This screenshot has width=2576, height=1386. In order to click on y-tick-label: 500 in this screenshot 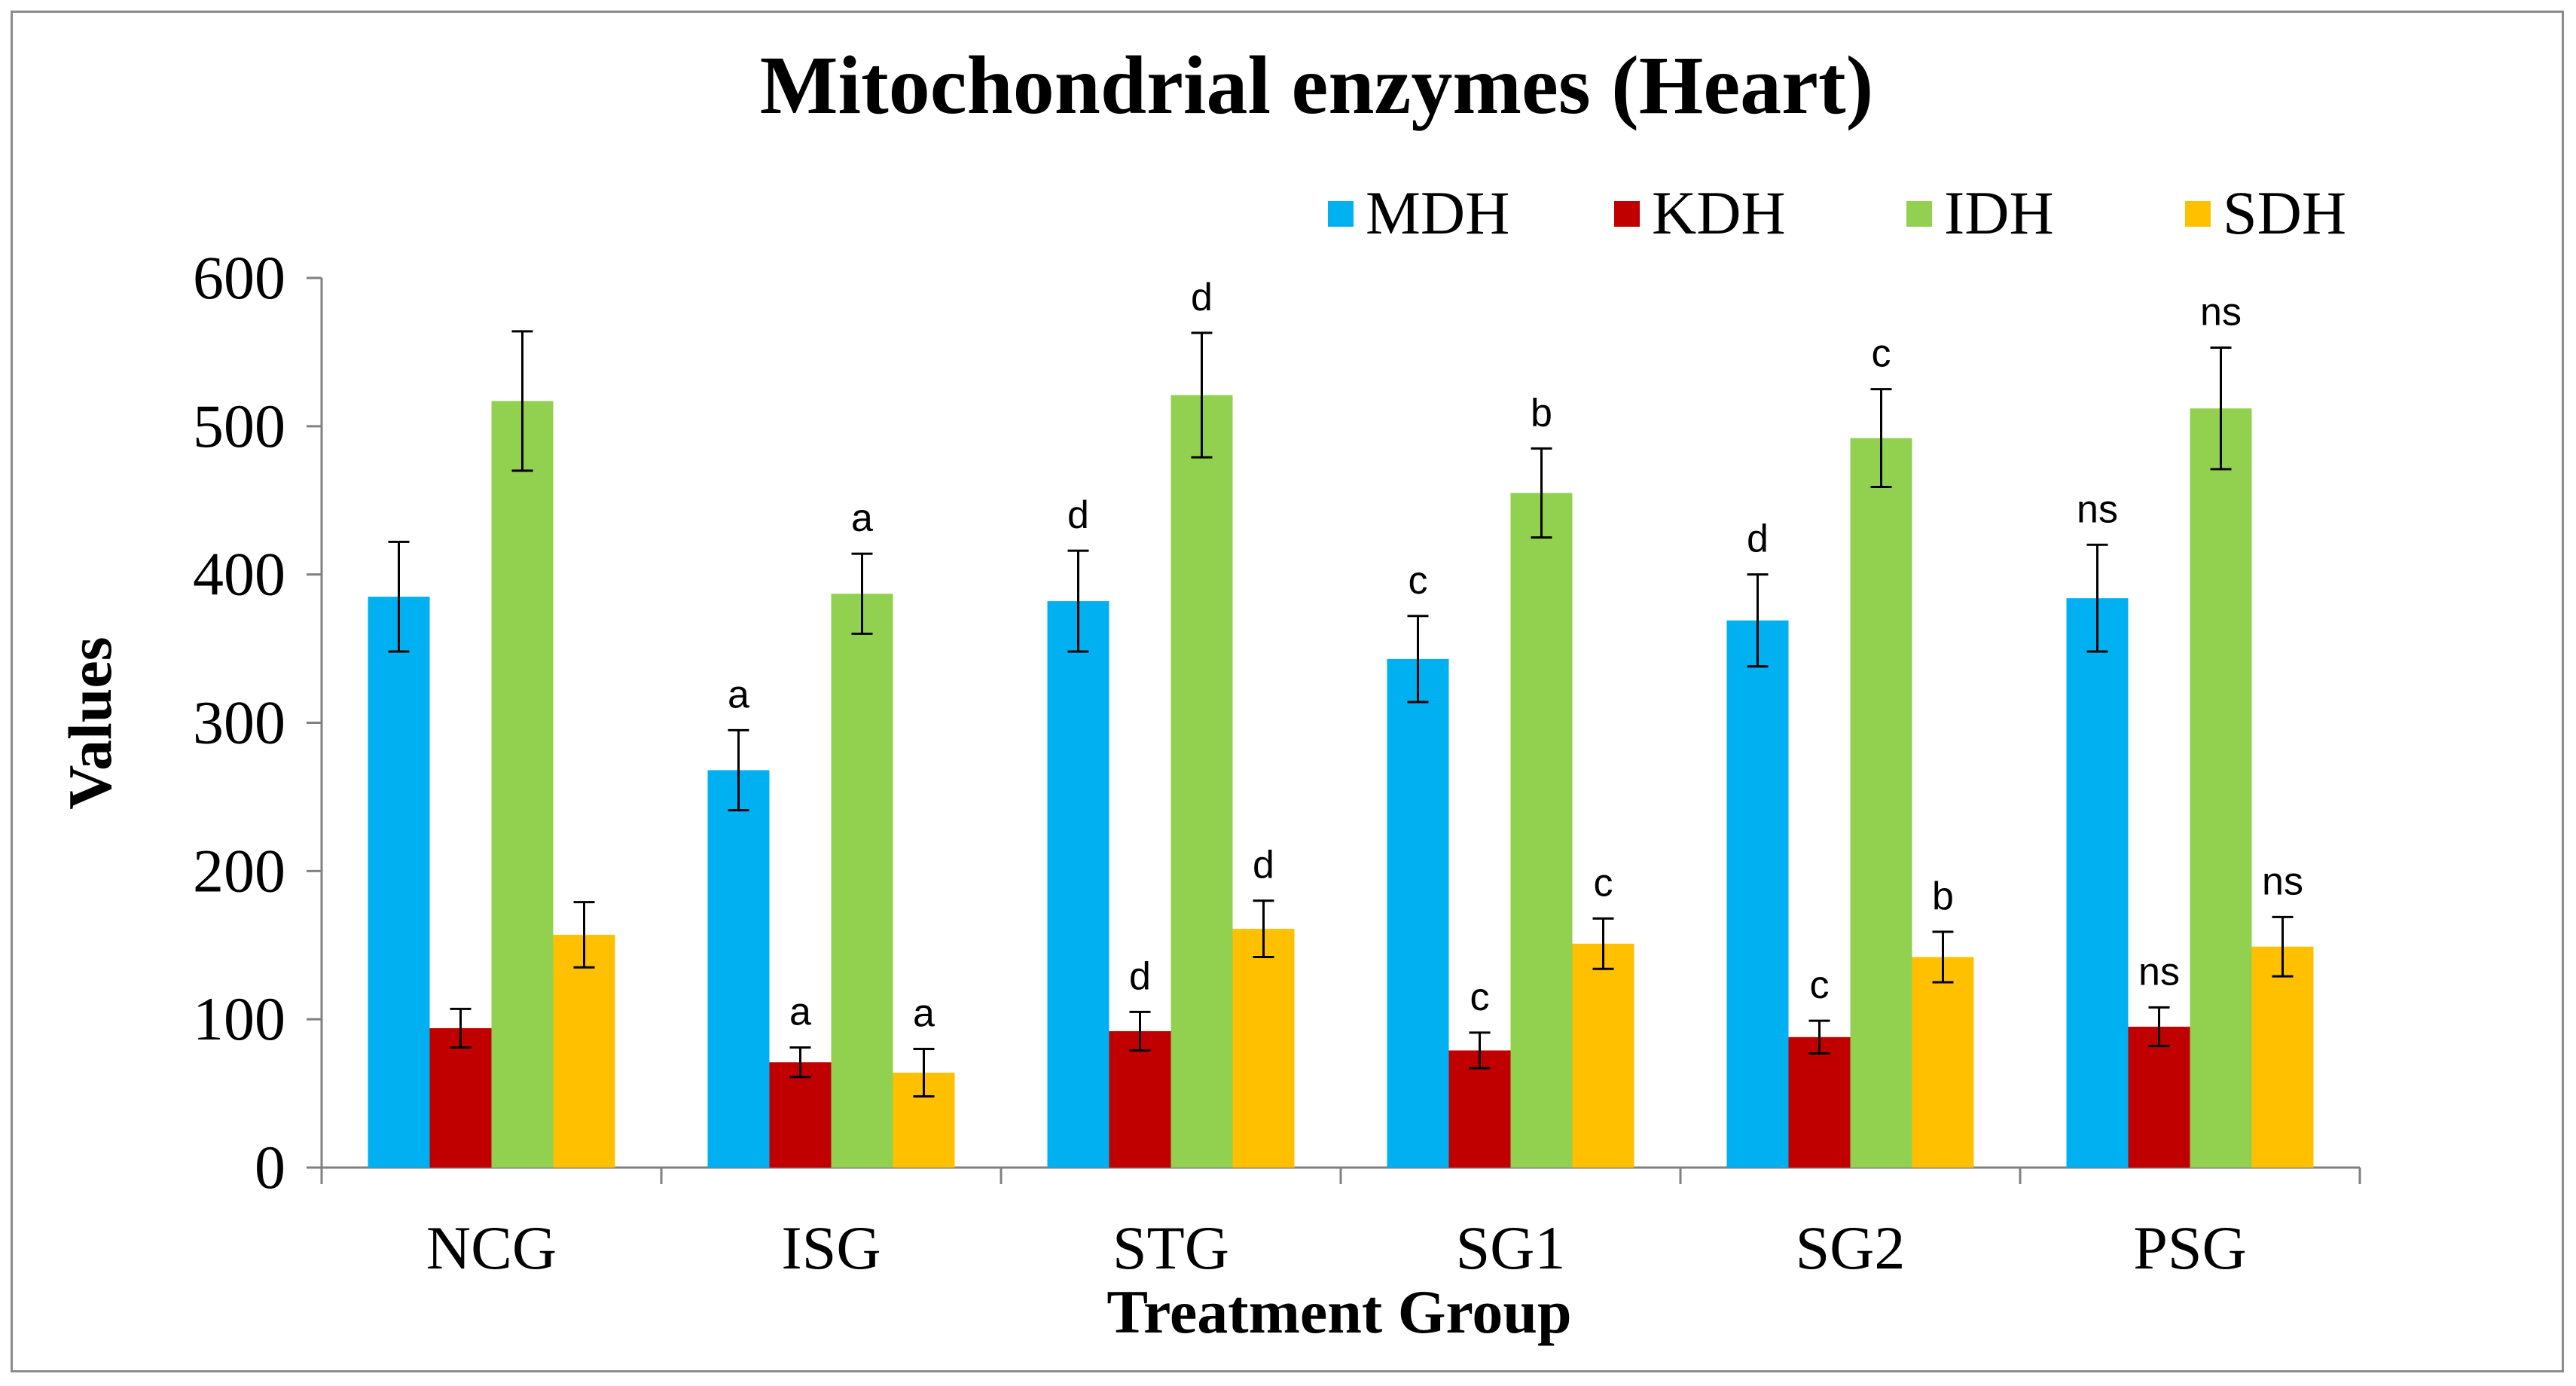, I will do `click(239, 426)`.